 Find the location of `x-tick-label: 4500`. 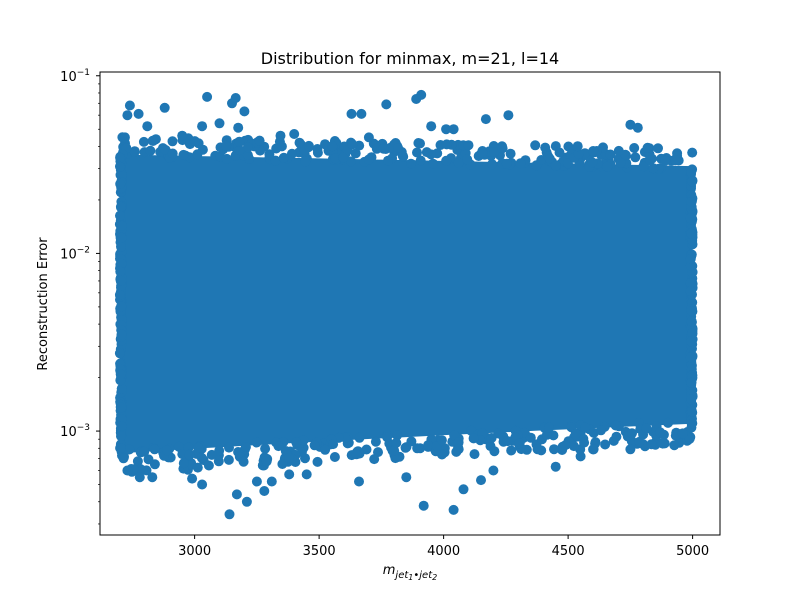

x-tick-label: 4500 is located at coordinates (568, 551).